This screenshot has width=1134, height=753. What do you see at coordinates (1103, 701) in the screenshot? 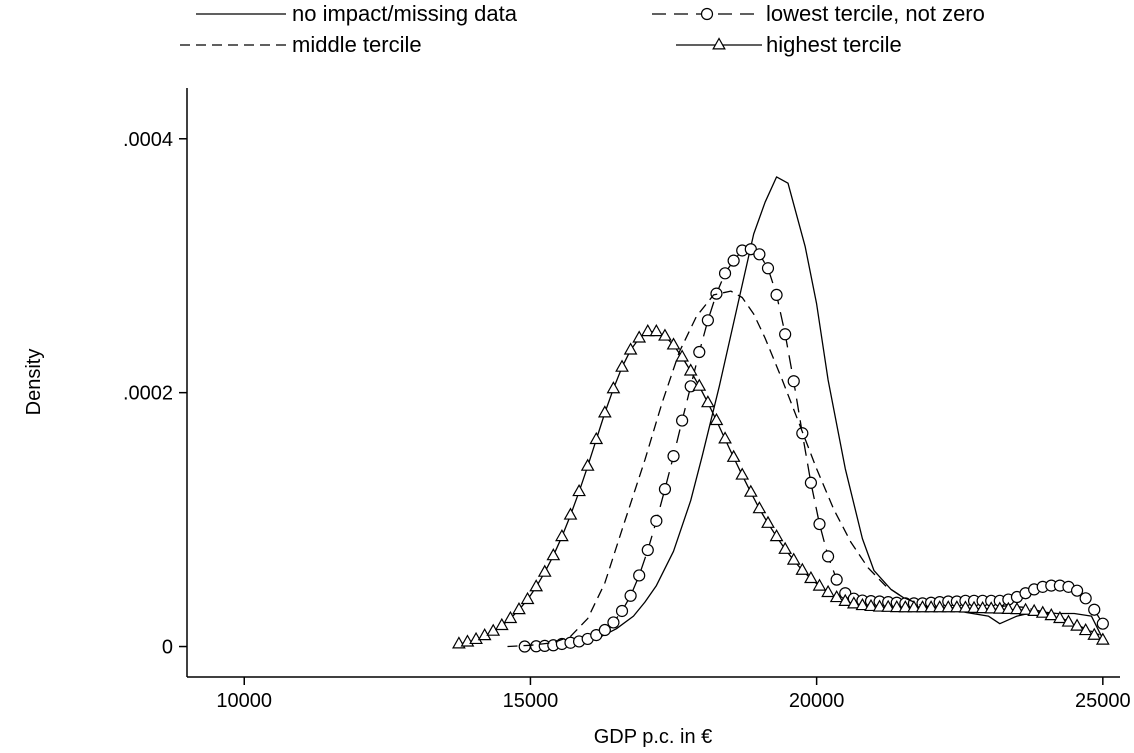
I see `x-tick-label: 25000` at bounding box center [1103, 701].